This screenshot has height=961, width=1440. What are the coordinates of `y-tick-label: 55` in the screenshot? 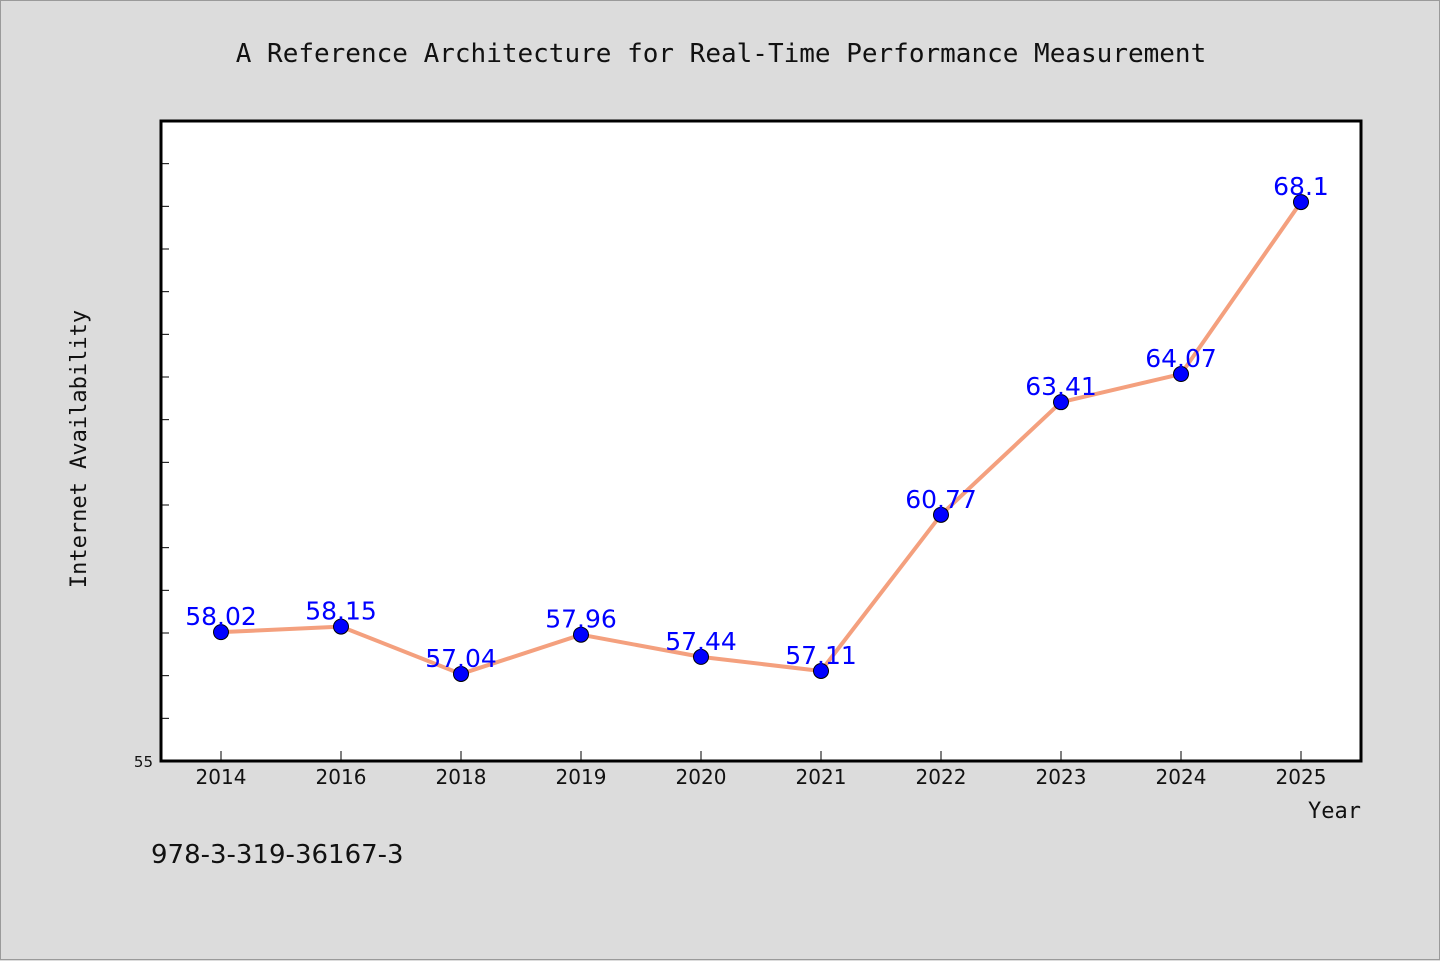 It's located at (143, 762).